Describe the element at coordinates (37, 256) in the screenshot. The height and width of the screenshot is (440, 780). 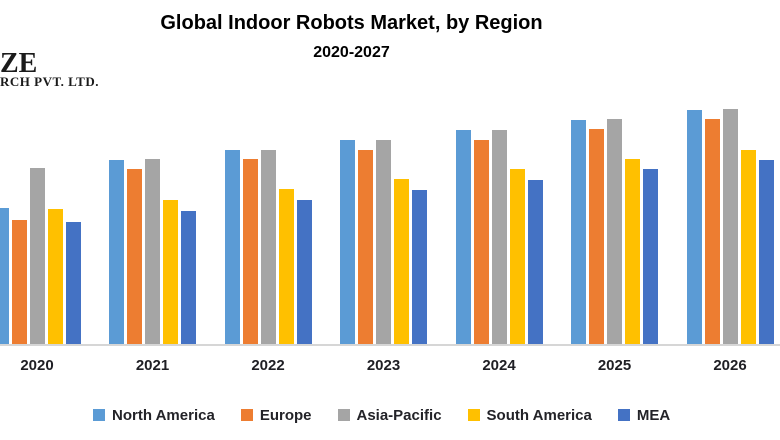
I see `bar-asia-pacific-2020` at that location.